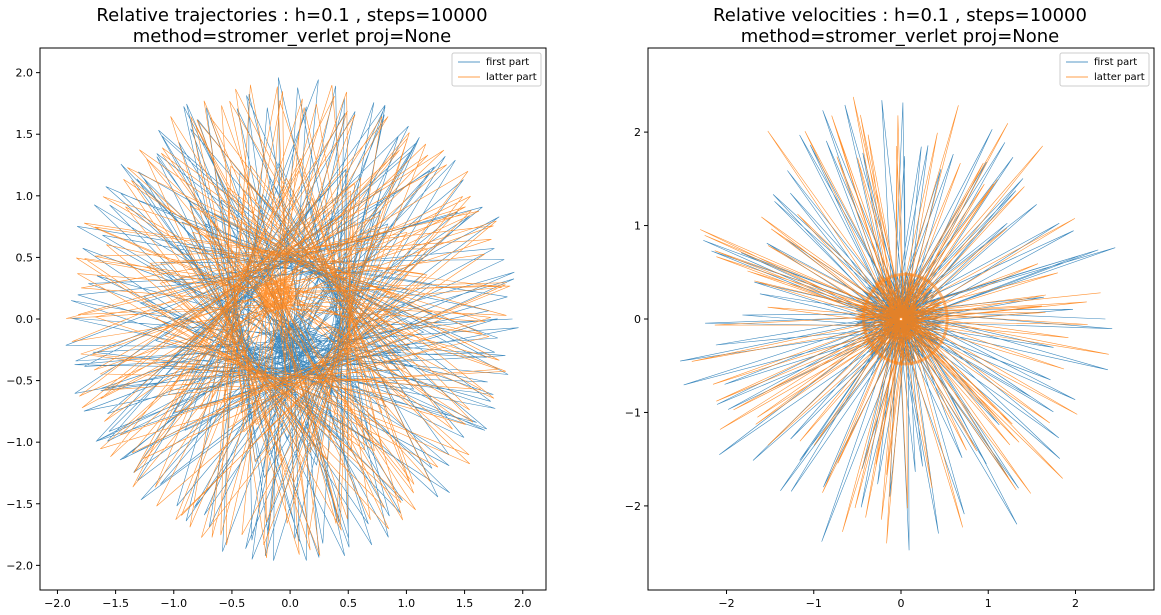  I want to click on y-tick-label: 1.0, so click(25, 196).